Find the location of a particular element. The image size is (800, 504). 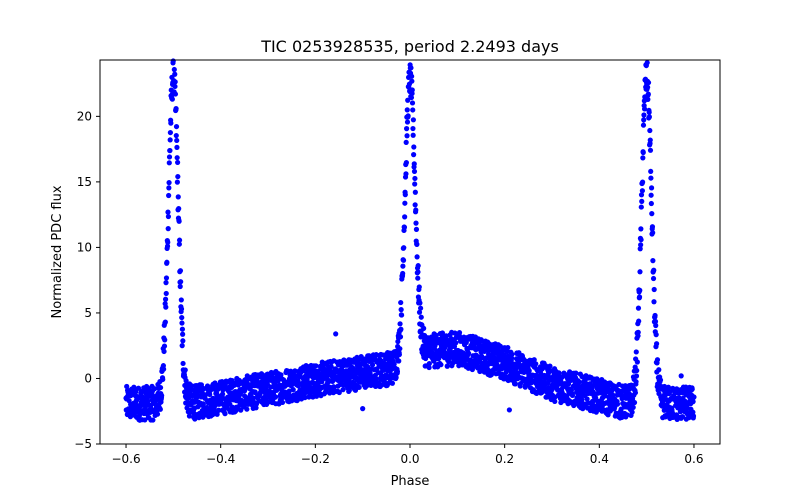

x-tick-label: 0.6 is located at coordinates (693, 459).